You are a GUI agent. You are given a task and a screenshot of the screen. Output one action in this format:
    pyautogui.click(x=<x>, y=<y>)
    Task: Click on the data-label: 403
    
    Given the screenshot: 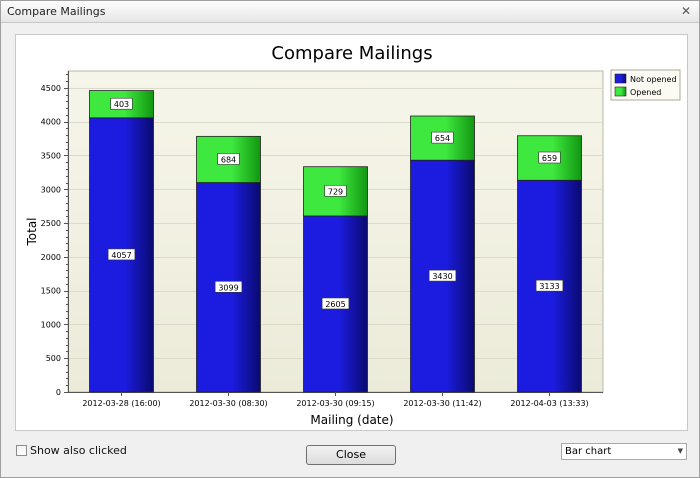 What is the action you would take?
    pyautogui.click(x=121, y=104)
    